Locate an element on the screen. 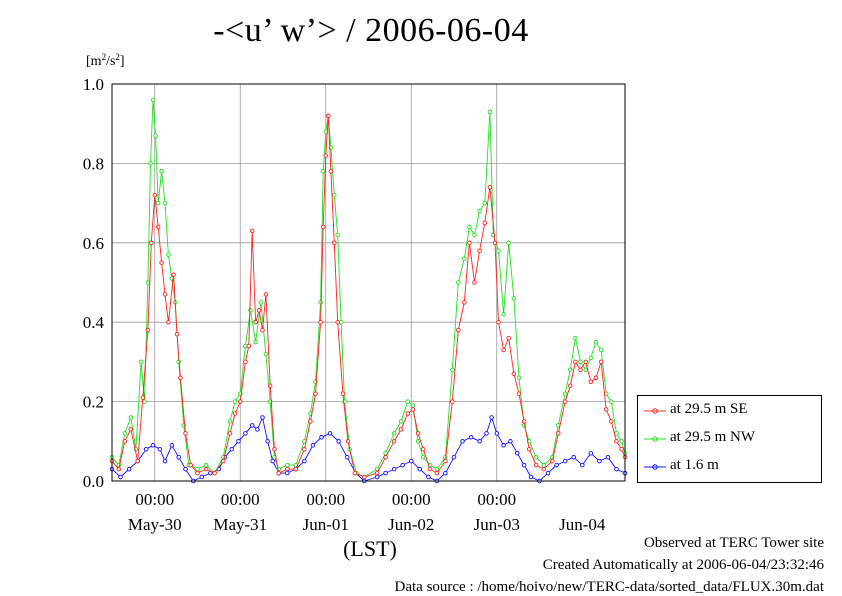 This screenshot has width=842, height=596. y-unit-end: ] is located at coordinates (122, 61).